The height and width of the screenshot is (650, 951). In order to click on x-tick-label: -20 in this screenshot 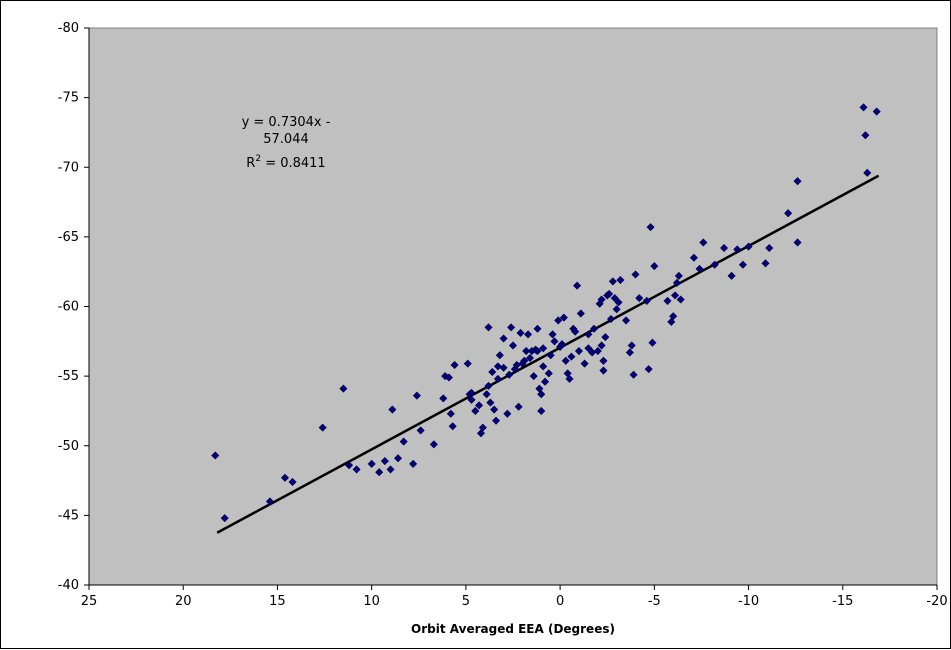, I will do `click(936, 601)`.